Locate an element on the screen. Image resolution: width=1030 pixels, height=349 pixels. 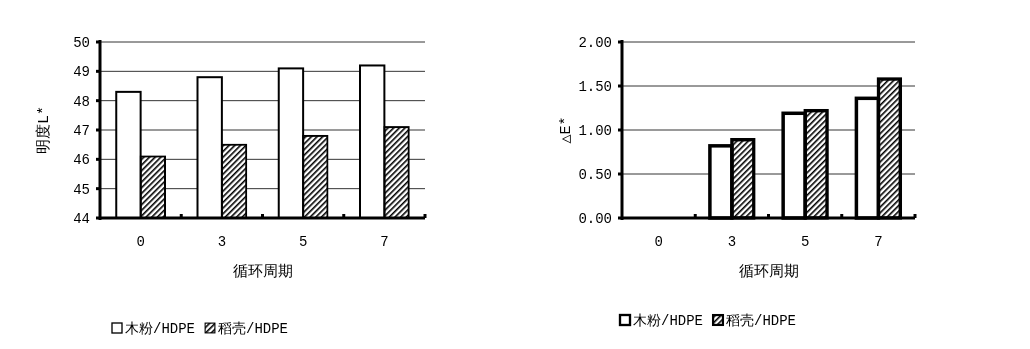
y-tick-label: 47 is located at coordinates (81, 131).